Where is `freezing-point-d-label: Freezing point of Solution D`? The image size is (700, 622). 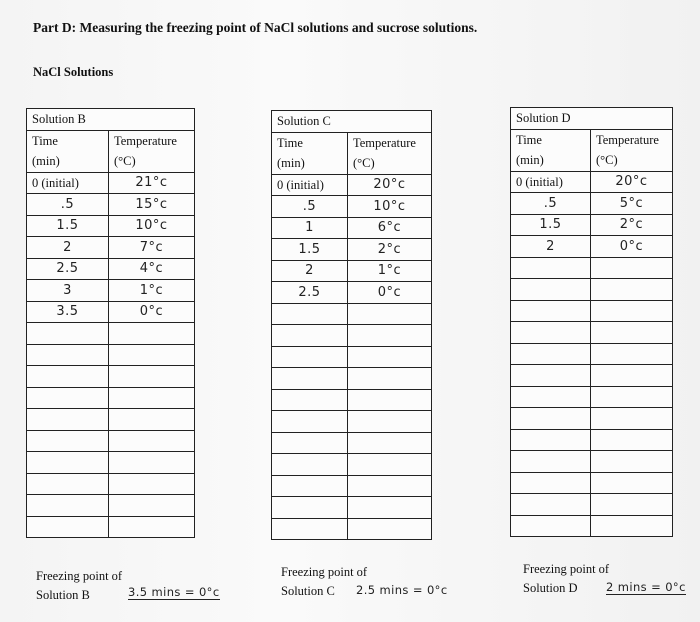 freezing-point-d-label: Freezing point of Solution D is located at coordinates (566, 579).